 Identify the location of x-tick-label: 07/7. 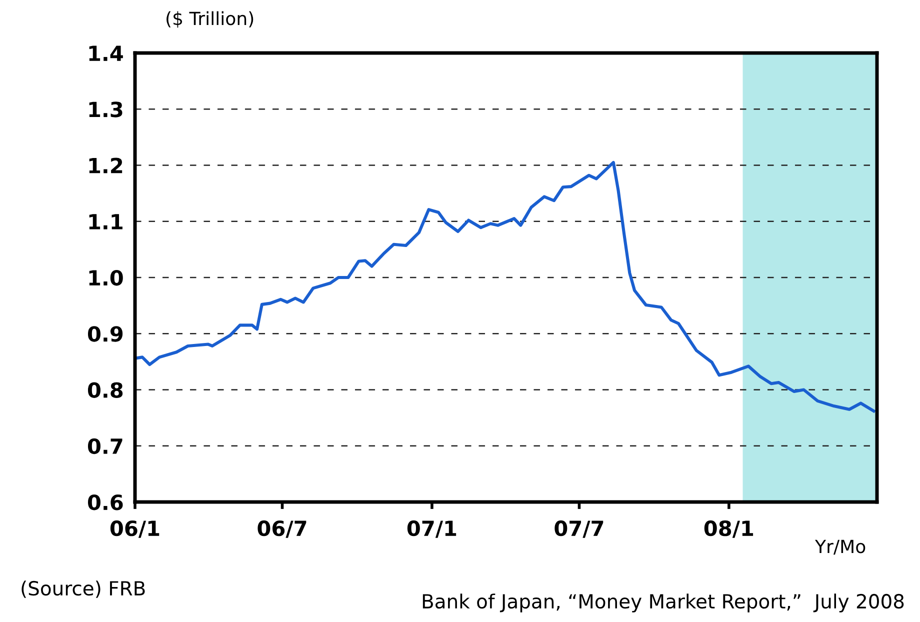
(579, 529).